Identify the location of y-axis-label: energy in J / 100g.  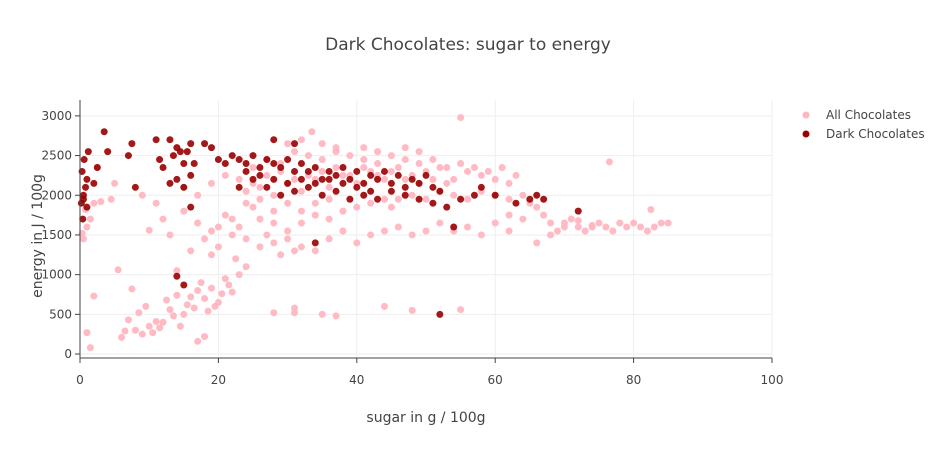
(38, 236).